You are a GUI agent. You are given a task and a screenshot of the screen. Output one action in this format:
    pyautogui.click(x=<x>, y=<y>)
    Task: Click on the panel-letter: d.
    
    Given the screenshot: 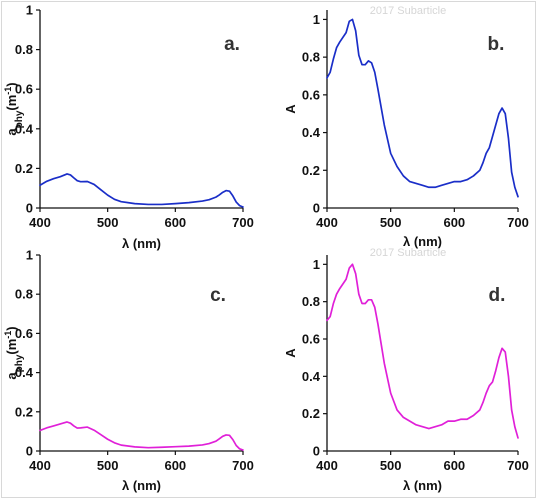 What is the action you would take?
    pyautogui.click(x=497, y=295)
    